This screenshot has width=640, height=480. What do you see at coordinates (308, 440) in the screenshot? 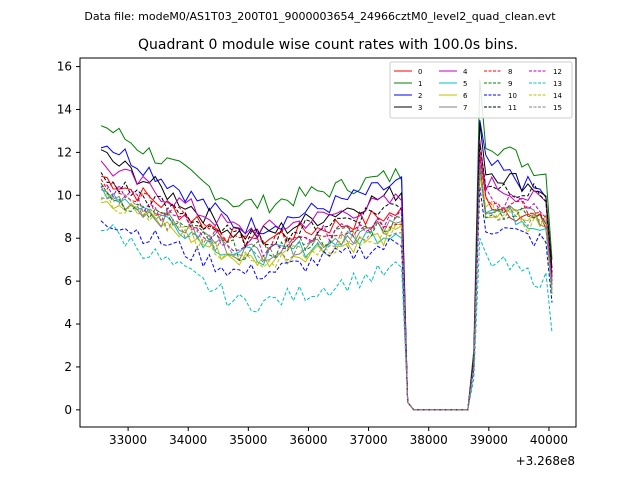
I see `x-tick-label: 36000` at bounding box center [308, 440].